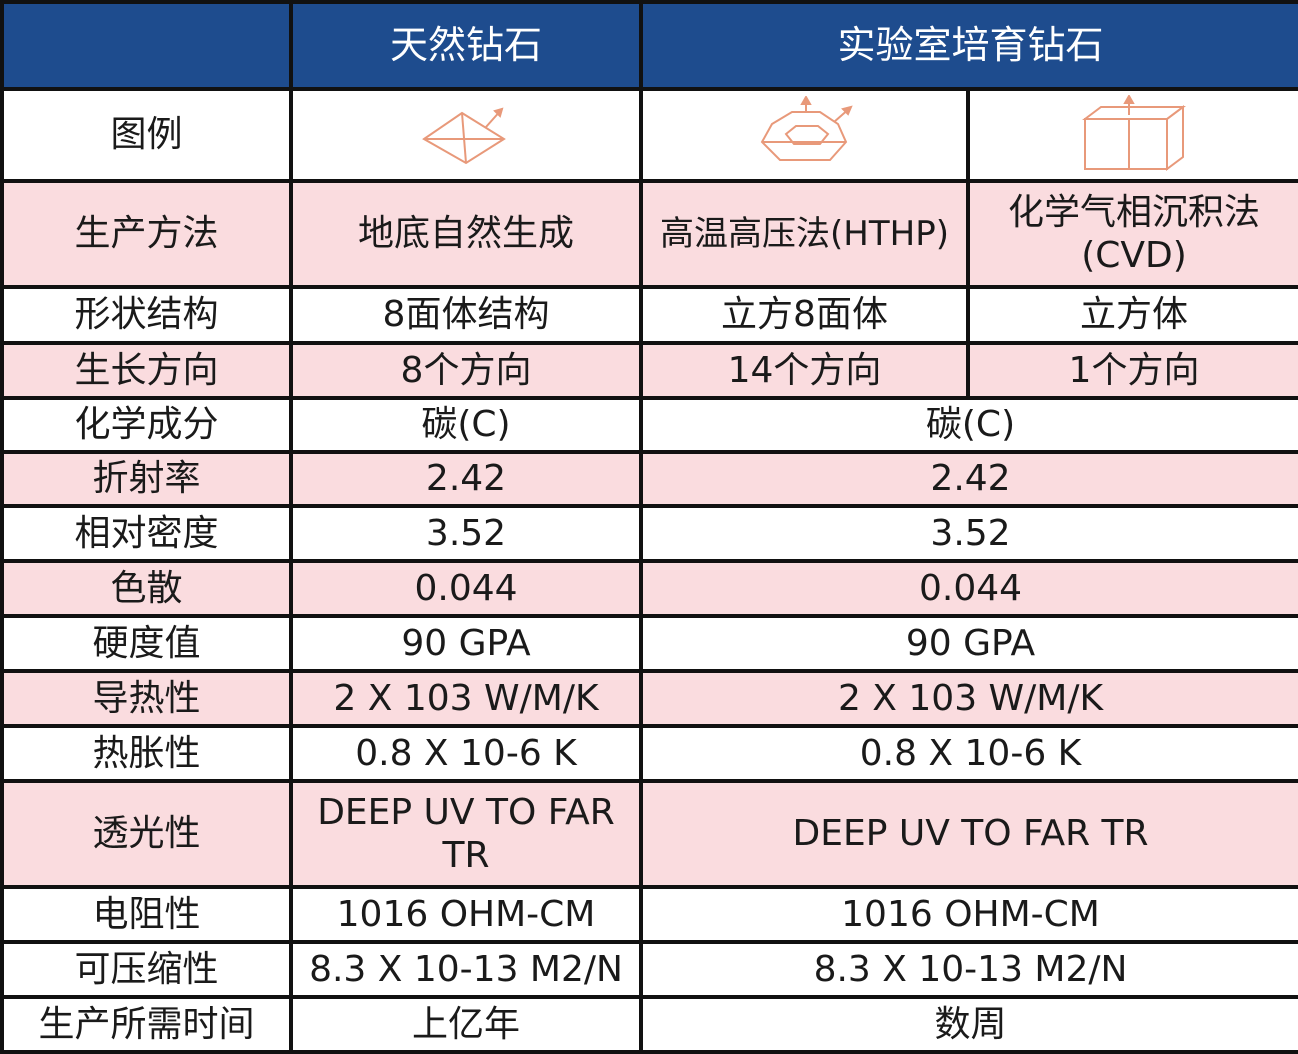 The image size is (1298, 1054). I want to click on illustration-natural, so click(466, 135).